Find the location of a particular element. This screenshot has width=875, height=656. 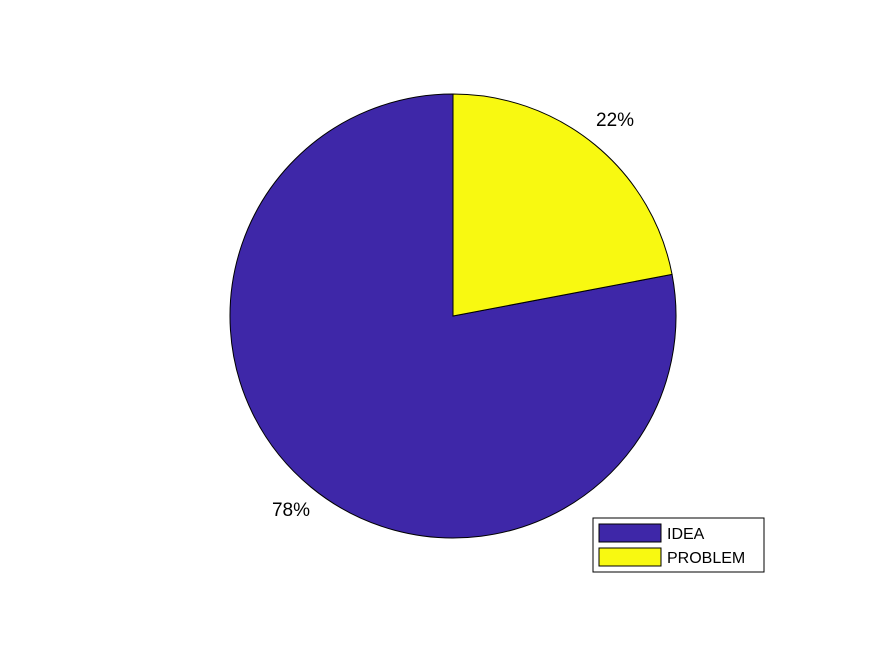

legend-swatch-idea is located at coordinates (630, 533).